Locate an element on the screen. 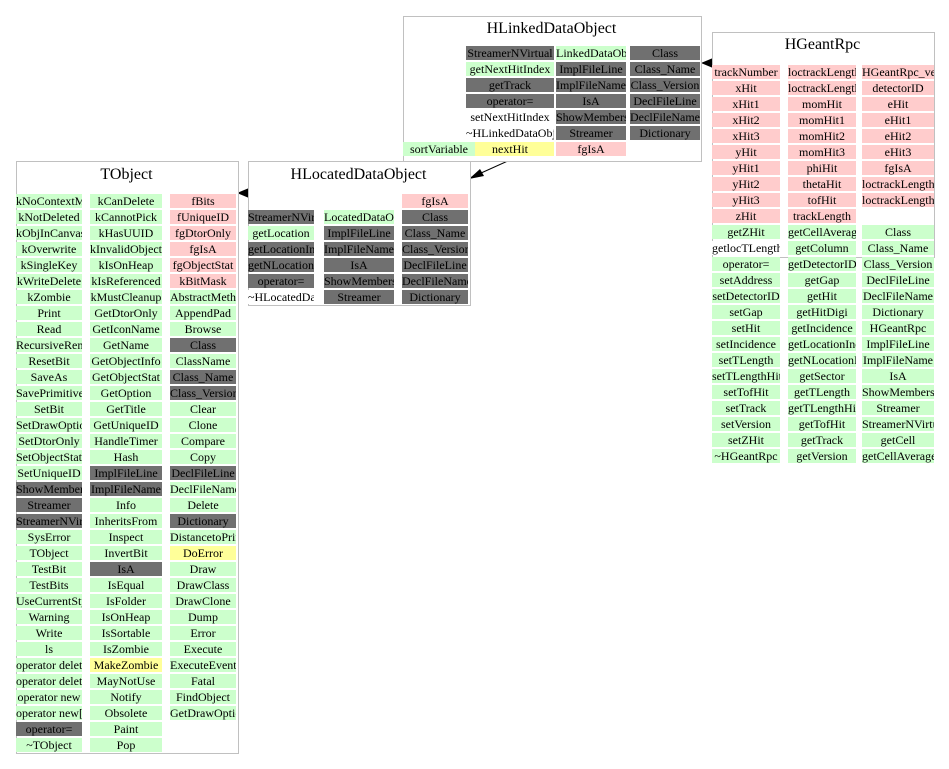 The width and height of the screenshot is (949, 769). member-tobject-col2-17: ImplFileLine is located at coordinates (126, 473).